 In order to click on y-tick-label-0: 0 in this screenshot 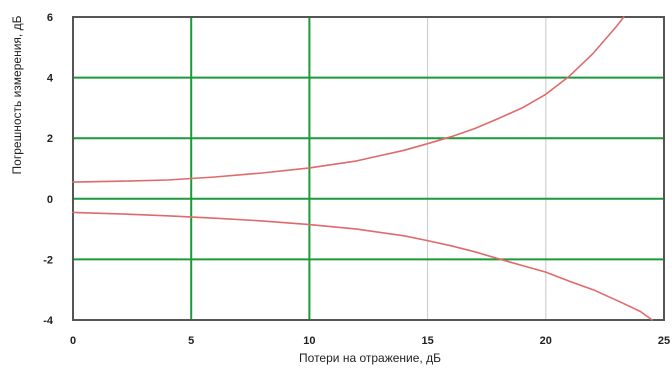, I will do `click(50, 200)`.